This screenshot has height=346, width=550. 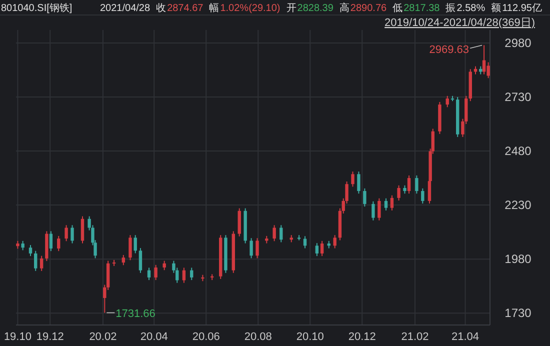 What do you see at coordinates (422, 8) in the screenshot?
I see `text: 2817.38` at bounding box center [422, 8].